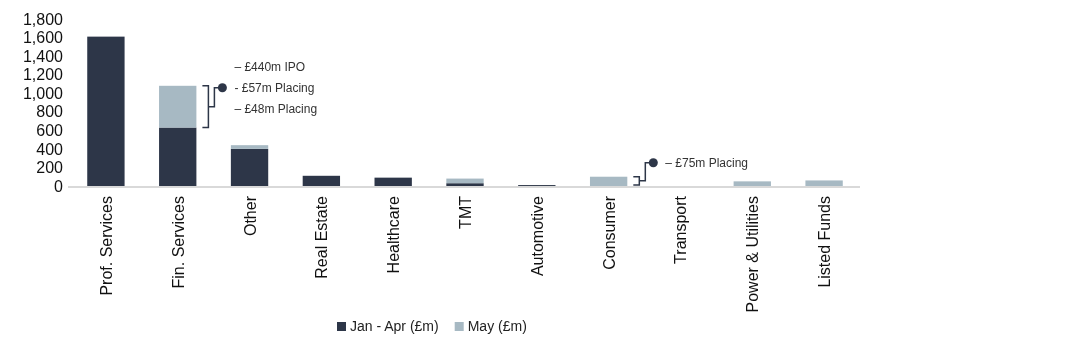  Describe the element at coordinates (178, 242) in the screenshot. I see `x-tick-label: Fin. Services` at that location.